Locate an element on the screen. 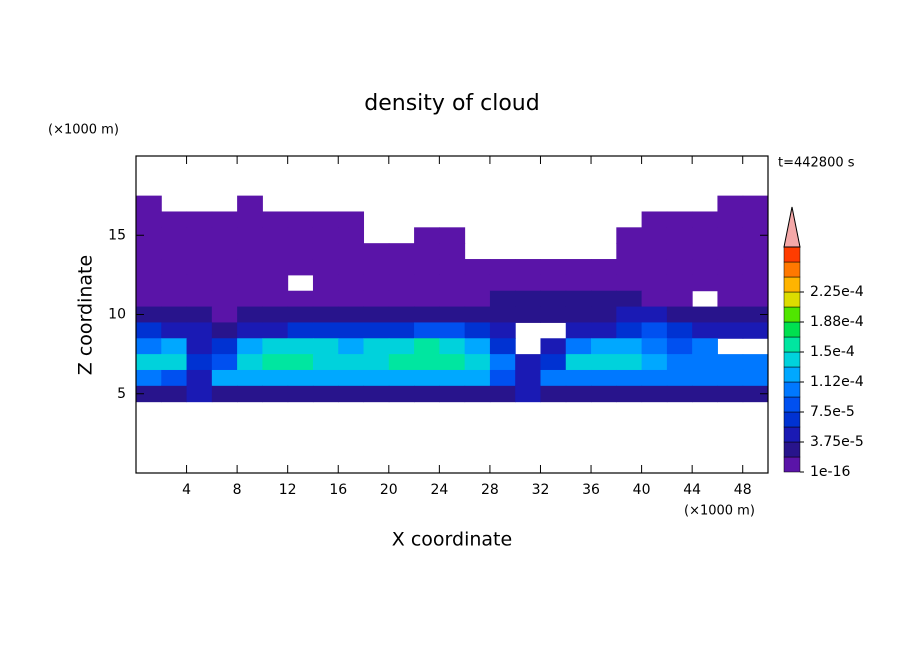 The image size is (904, 654). colorbar-tick-label: 2.25e-4 is located at coordinates (837, 292).